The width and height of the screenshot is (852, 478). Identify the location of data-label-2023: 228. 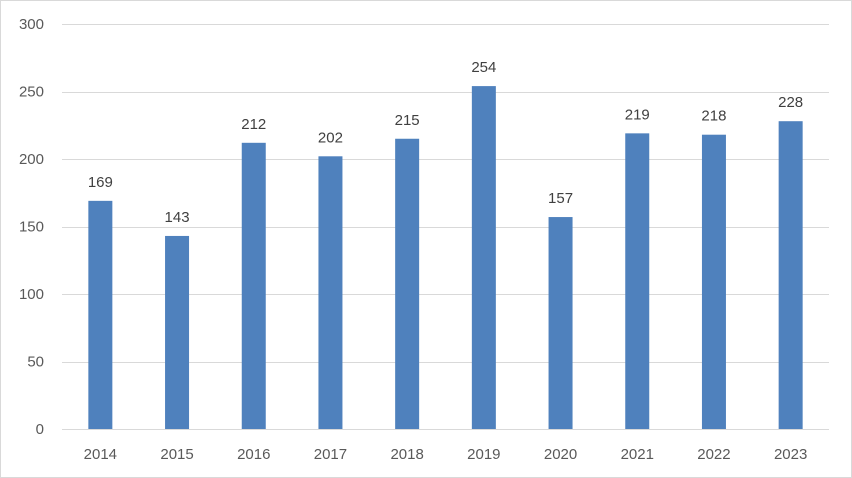
(790, 102).